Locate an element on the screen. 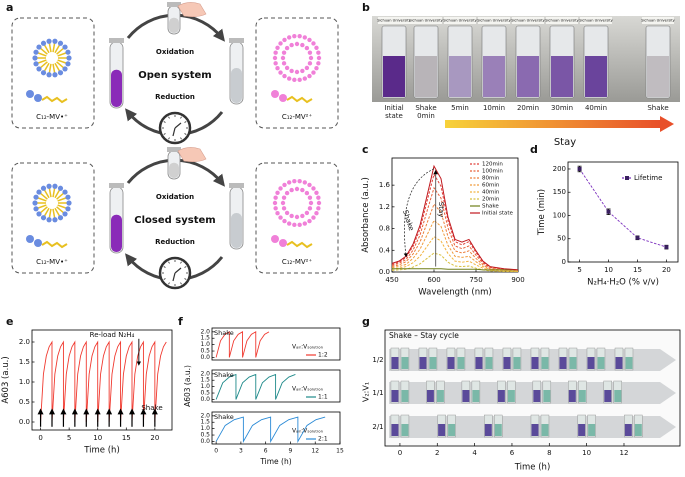 This screenshot has width=685, height=477. mv-ring is located at coordinates (283, 243).